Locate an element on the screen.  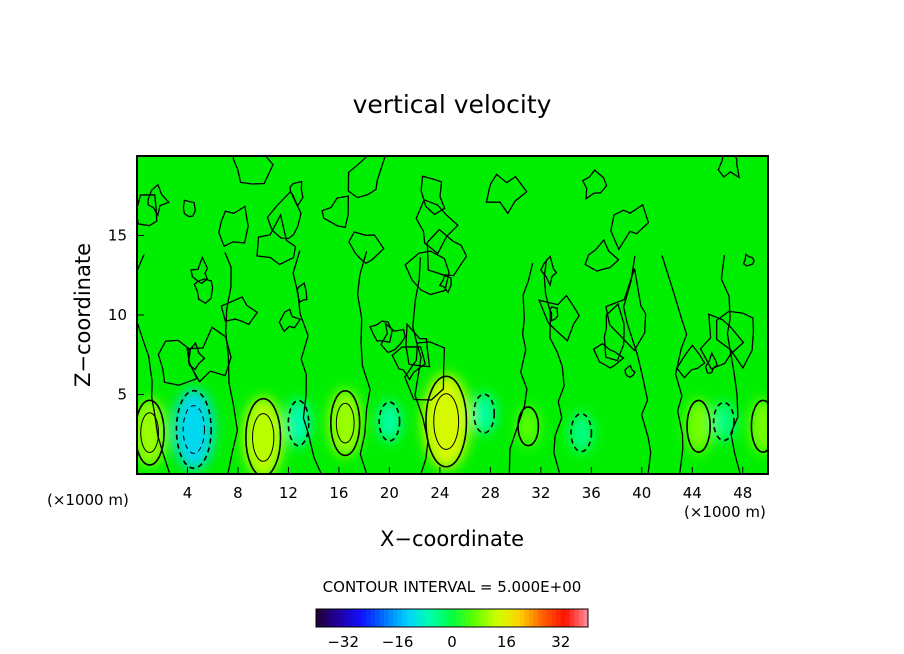
x-tick-label: 20 is located at coordinates (389, 493).